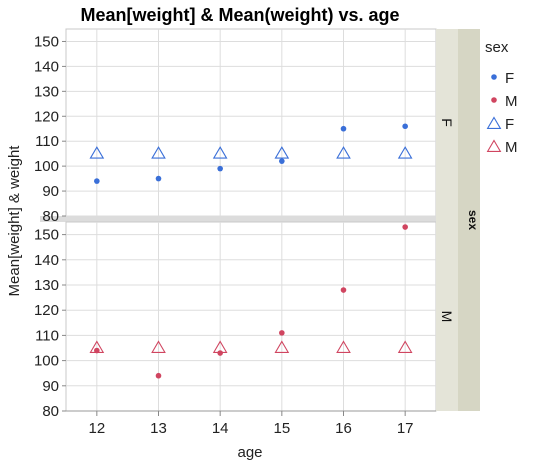 This screenshot has height=464, width=537. Describe the element at coordinates (497, 47) in the screenshot. I see `legend-title: sex` at that location.